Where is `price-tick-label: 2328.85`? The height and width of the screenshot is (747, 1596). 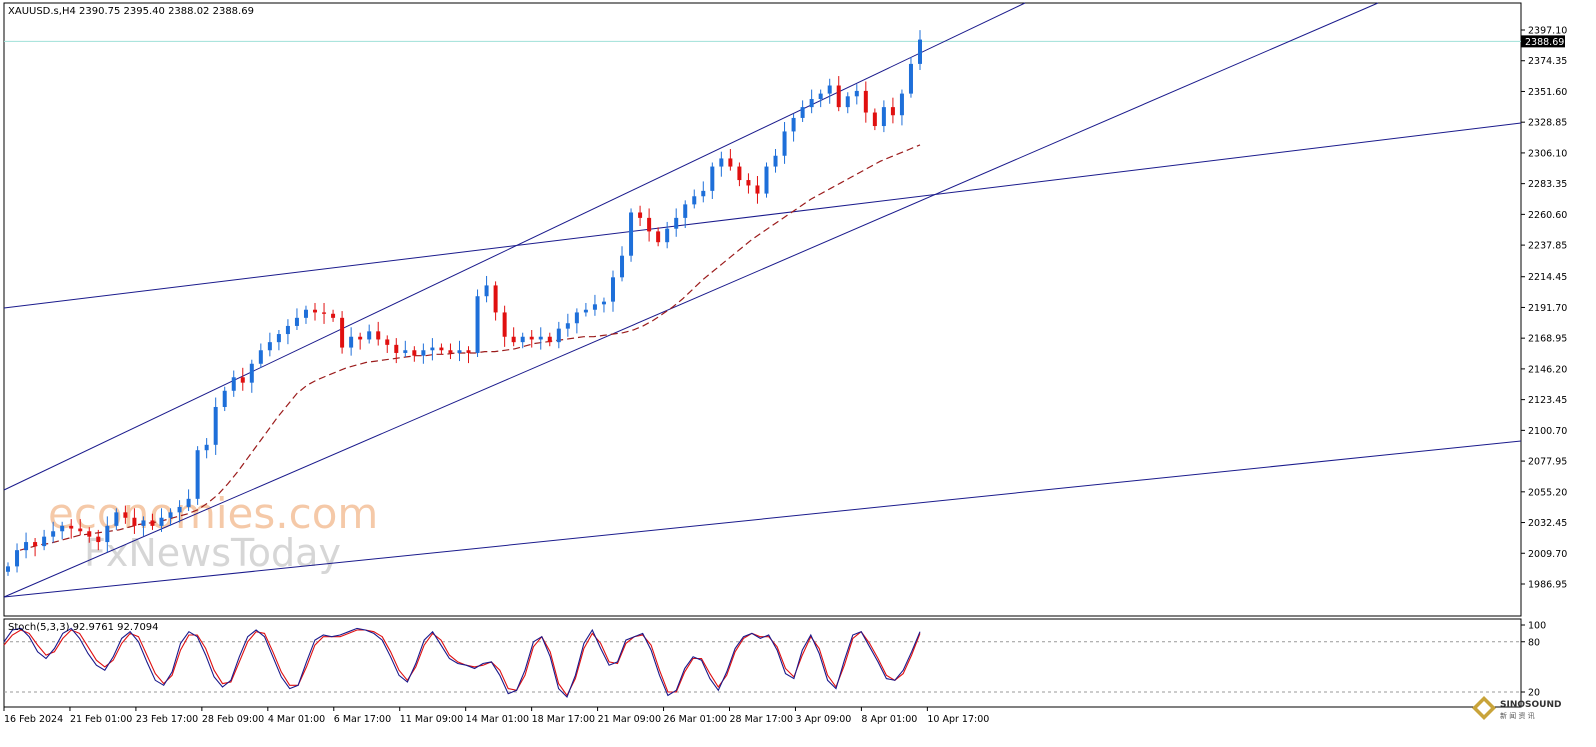
price-tick-label: 2328.85 is located at coordinates (1547, 123).